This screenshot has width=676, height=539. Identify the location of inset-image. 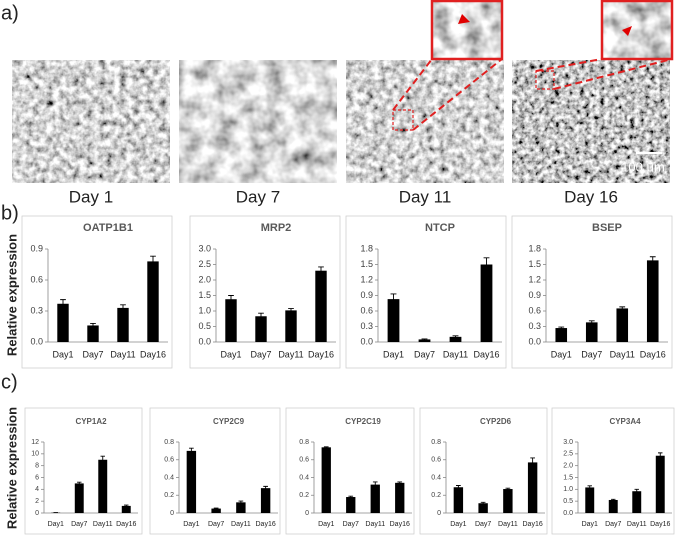
(637, 30).